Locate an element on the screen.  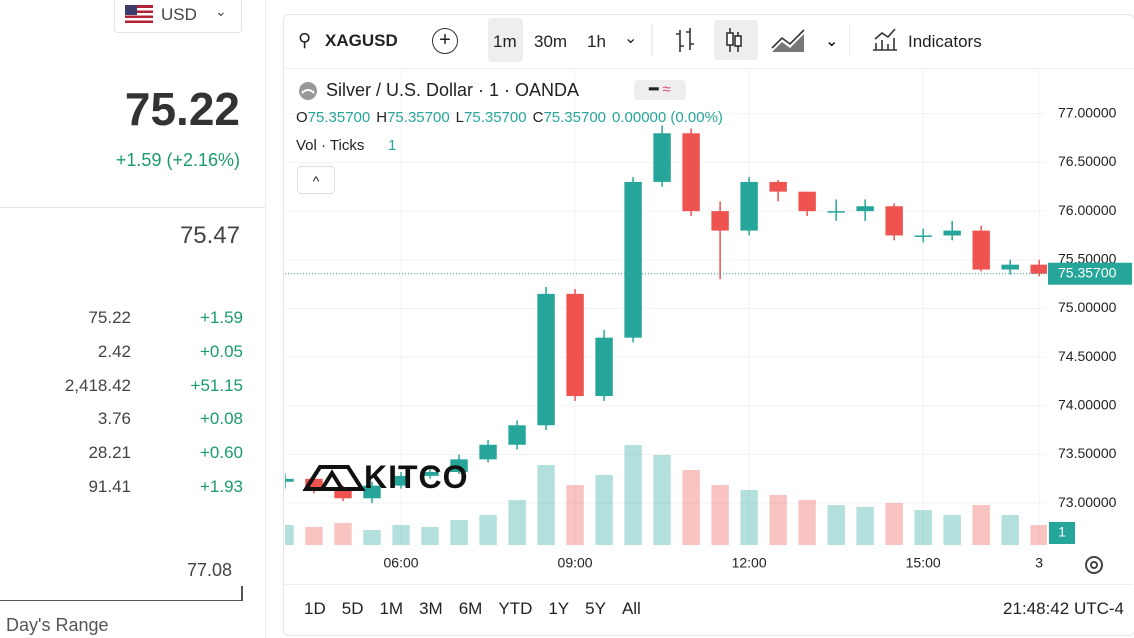
range-button: All is located at coordinates (631, 608).